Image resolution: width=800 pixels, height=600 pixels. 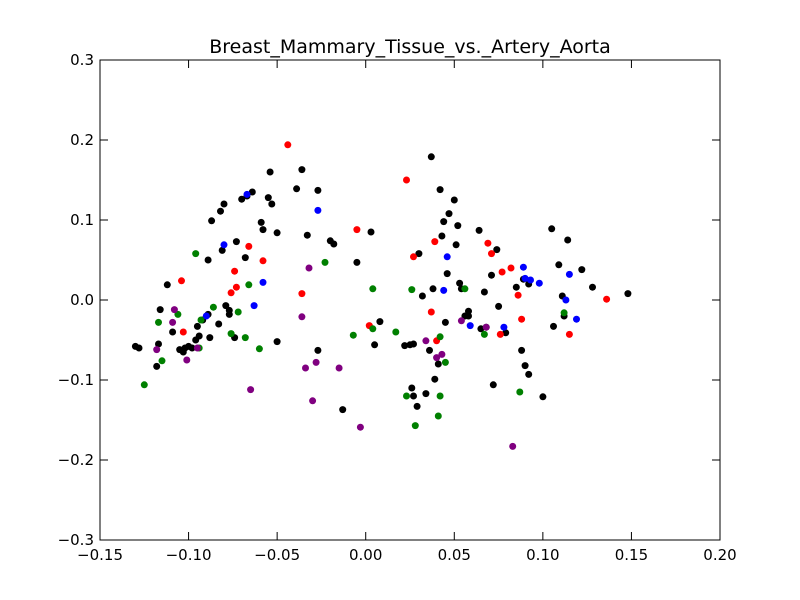 I want to click on x-tick-label: 0.20, so click(x=719, y=555).